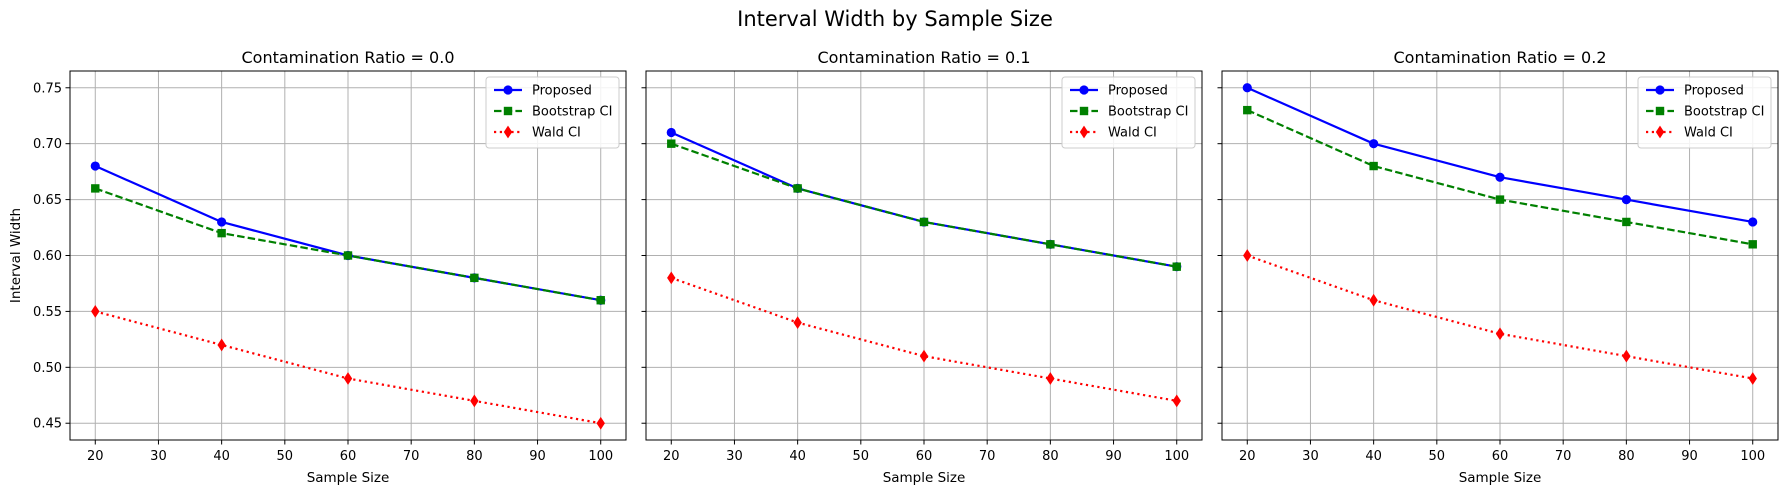  What do you see at coordinates (923, 205) in the screenshot?
I see `series-line-bootstrap` at bounding box center [923, 205].